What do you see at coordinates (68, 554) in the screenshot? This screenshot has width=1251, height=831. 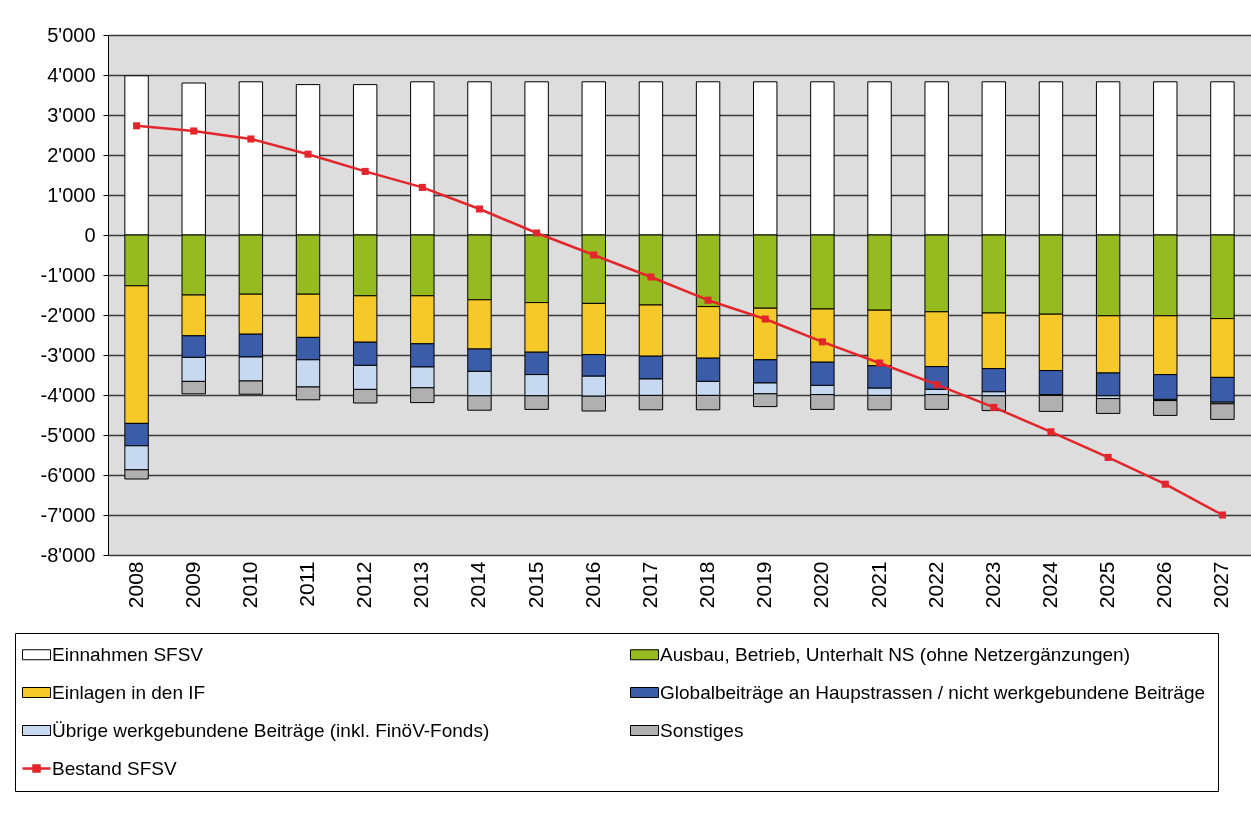 I see `y-tick-label: -8'000` at bounding box center [68, 554].